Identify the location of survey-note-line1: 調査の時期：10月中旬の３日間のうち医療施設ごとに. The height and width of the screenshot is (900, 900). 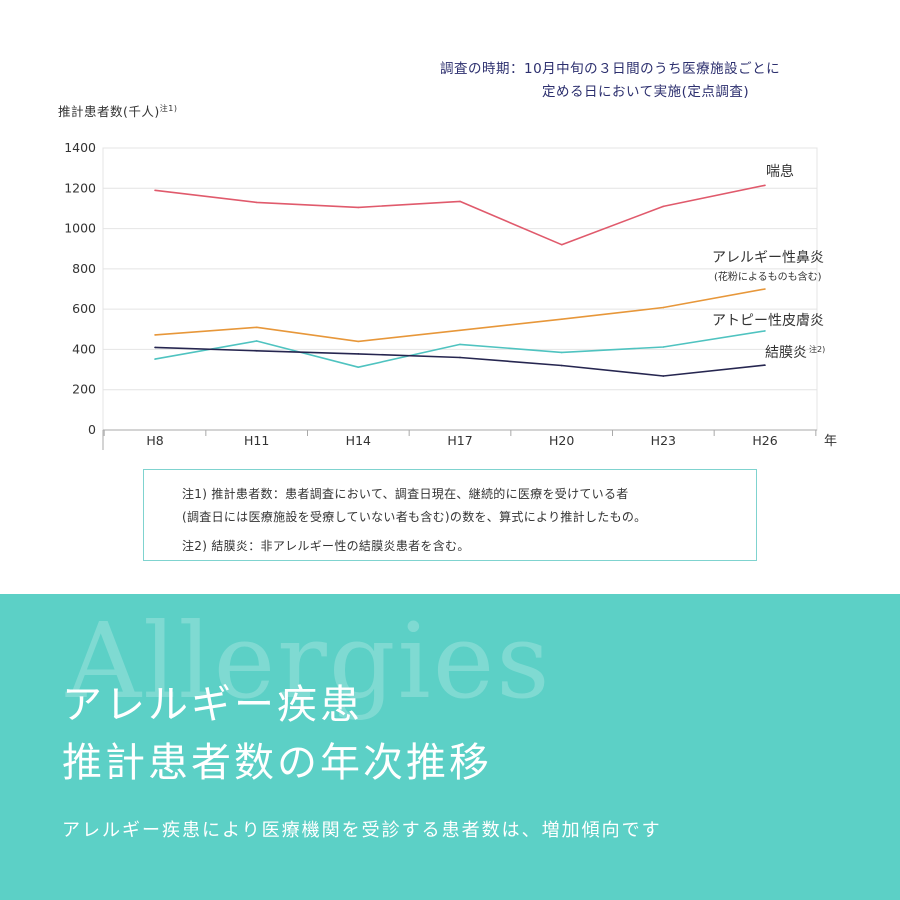
(610, 69).